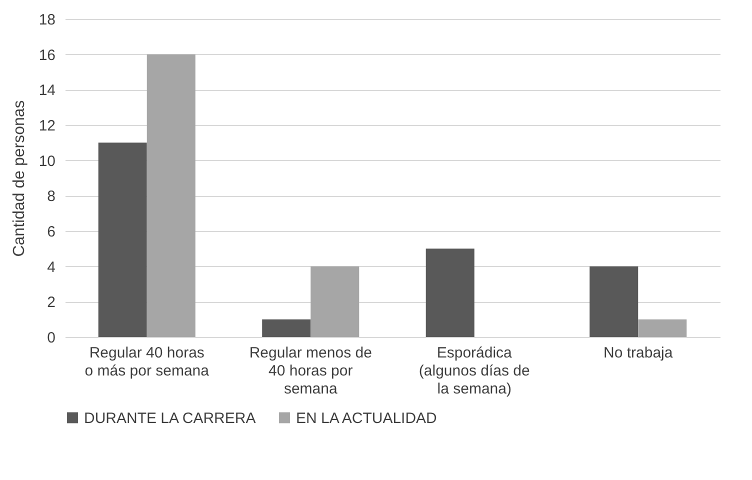 This screenshot has height=480, width=752. What do you see at coordinates (147, 362) in the screenshot?
I see `x-tick-label: Regular 40 horas o más por semana` at bounding box center [147, 362].